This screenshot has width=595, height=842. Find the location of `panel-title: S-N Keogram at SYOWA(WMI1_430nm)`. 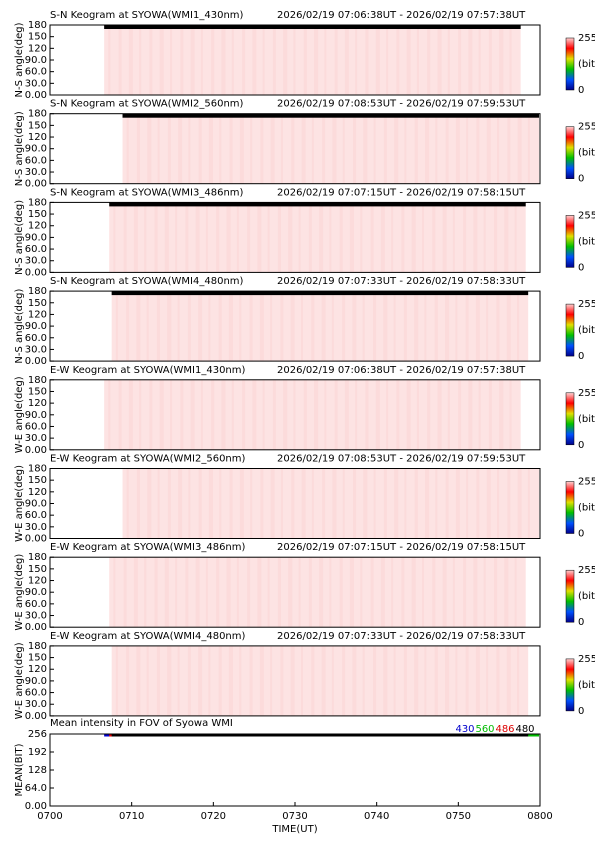

panel-title: S-N Keogram at SYOWA(WMI1_430nm) is located at coordinates (147, 15).